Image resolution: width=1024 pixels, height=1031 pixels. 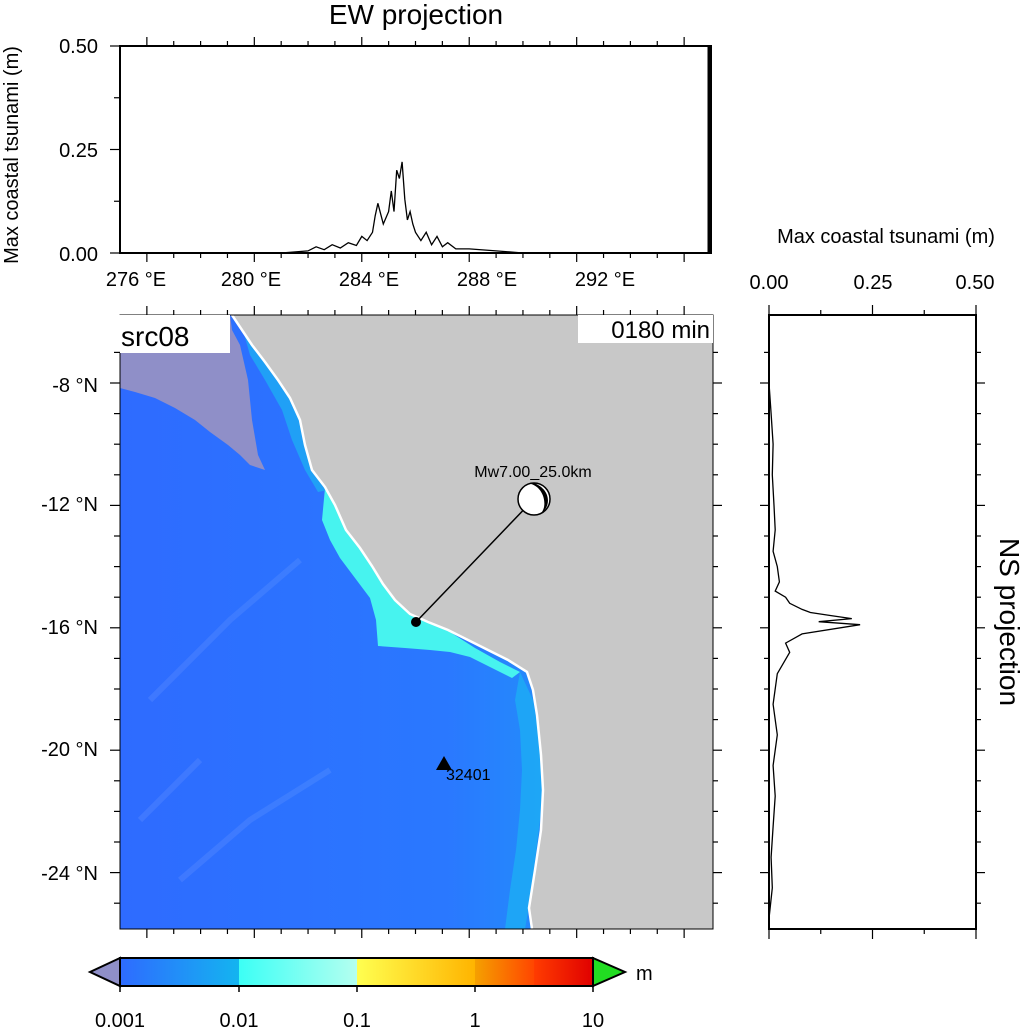 I want to click on colorbar-tick-label: 1, so click(x=474, y=1020).